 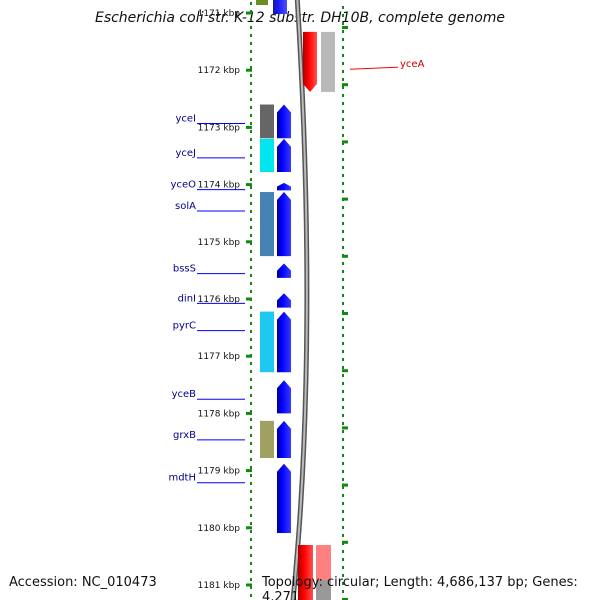 What do you see at coordinates (284, 270) in the screenshot?
I see `gene-arrow-bssS` at bounding box center [284, 270].